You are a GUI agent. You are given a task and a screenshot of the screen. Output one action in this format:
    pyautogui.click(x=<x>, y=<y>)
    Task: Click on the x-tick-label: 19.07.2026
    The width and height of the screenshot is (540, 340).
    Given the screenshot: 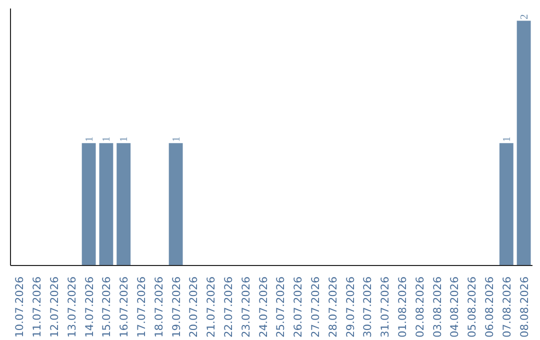 What is the action you would take?
    pyautogui.click(x=176, y=307)
    